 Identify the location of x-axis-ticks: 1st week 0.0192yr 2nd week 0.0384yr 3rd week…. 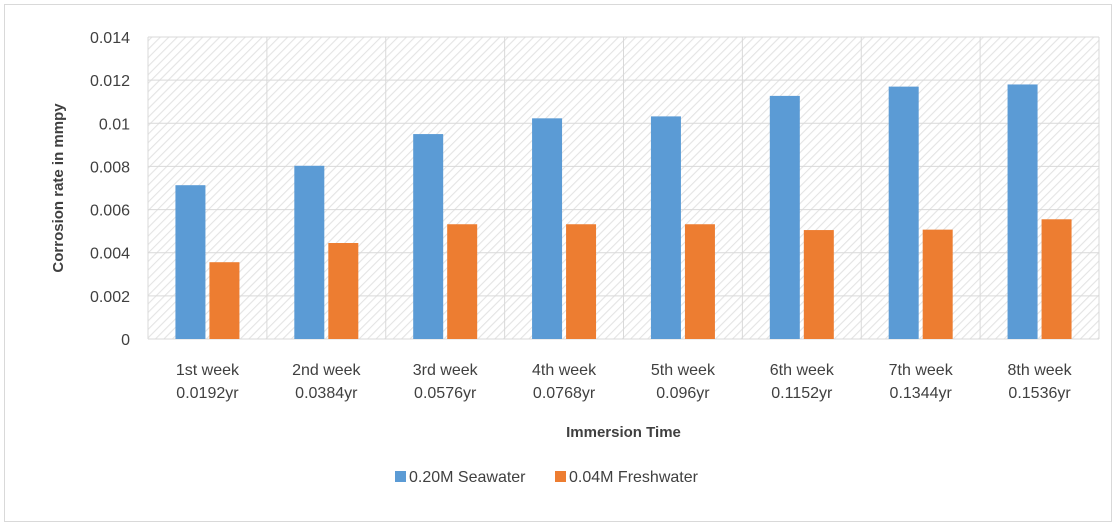
(624, 382).